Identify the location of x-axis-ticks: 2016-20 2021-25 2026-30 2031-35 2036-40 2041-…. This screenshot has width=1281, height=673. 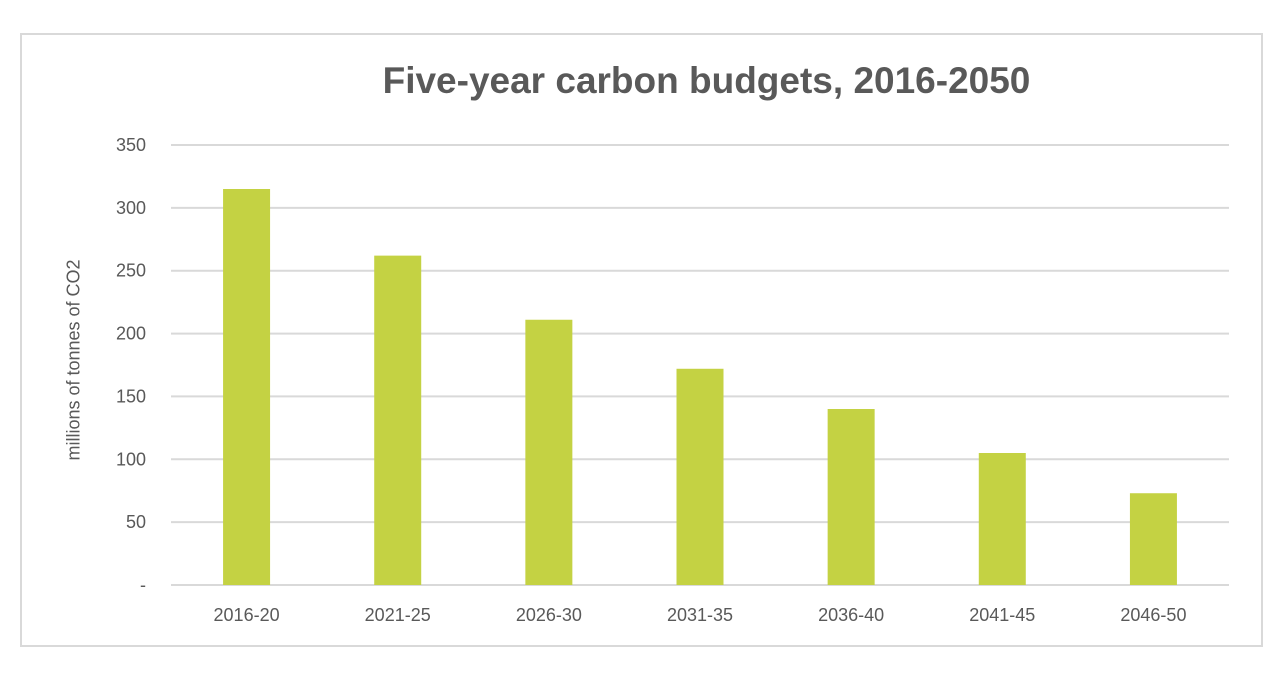
(700, 615).